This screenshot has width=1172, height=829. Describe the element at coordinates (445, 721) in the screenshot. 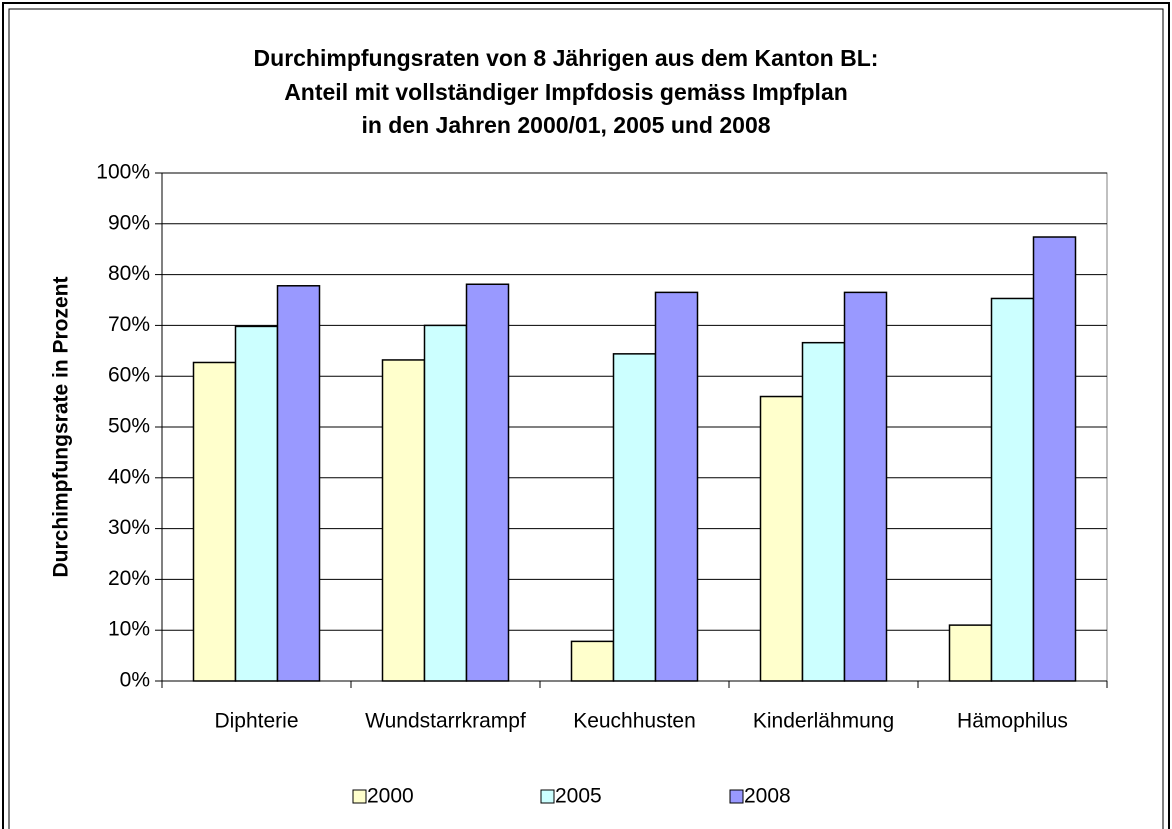

I see `x-tick-label: Wundstarrkrampf` at that location.